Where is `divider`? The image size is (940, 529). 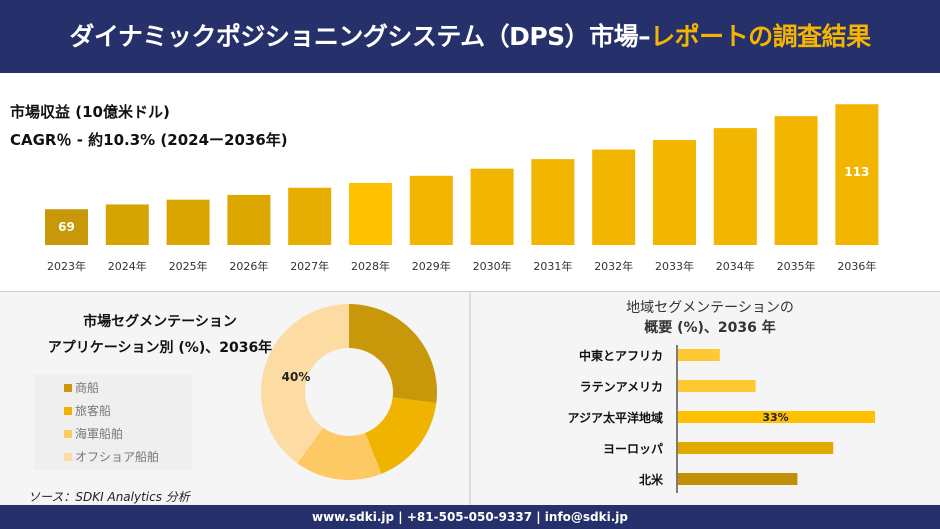 divider is located at coordinates (470, 291).